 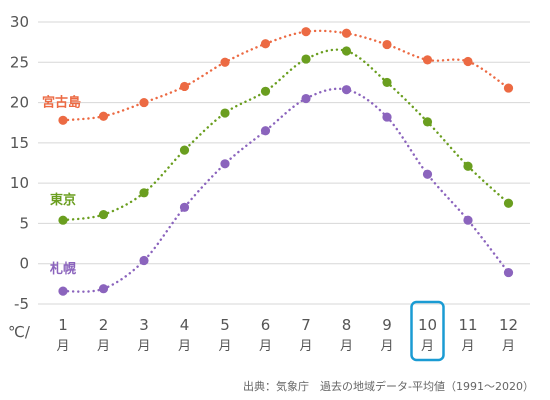 What do you see at coordinates (266, 325) in the screenshot?
I see `x-tick-label: 6` at bounding box center [266, 325].